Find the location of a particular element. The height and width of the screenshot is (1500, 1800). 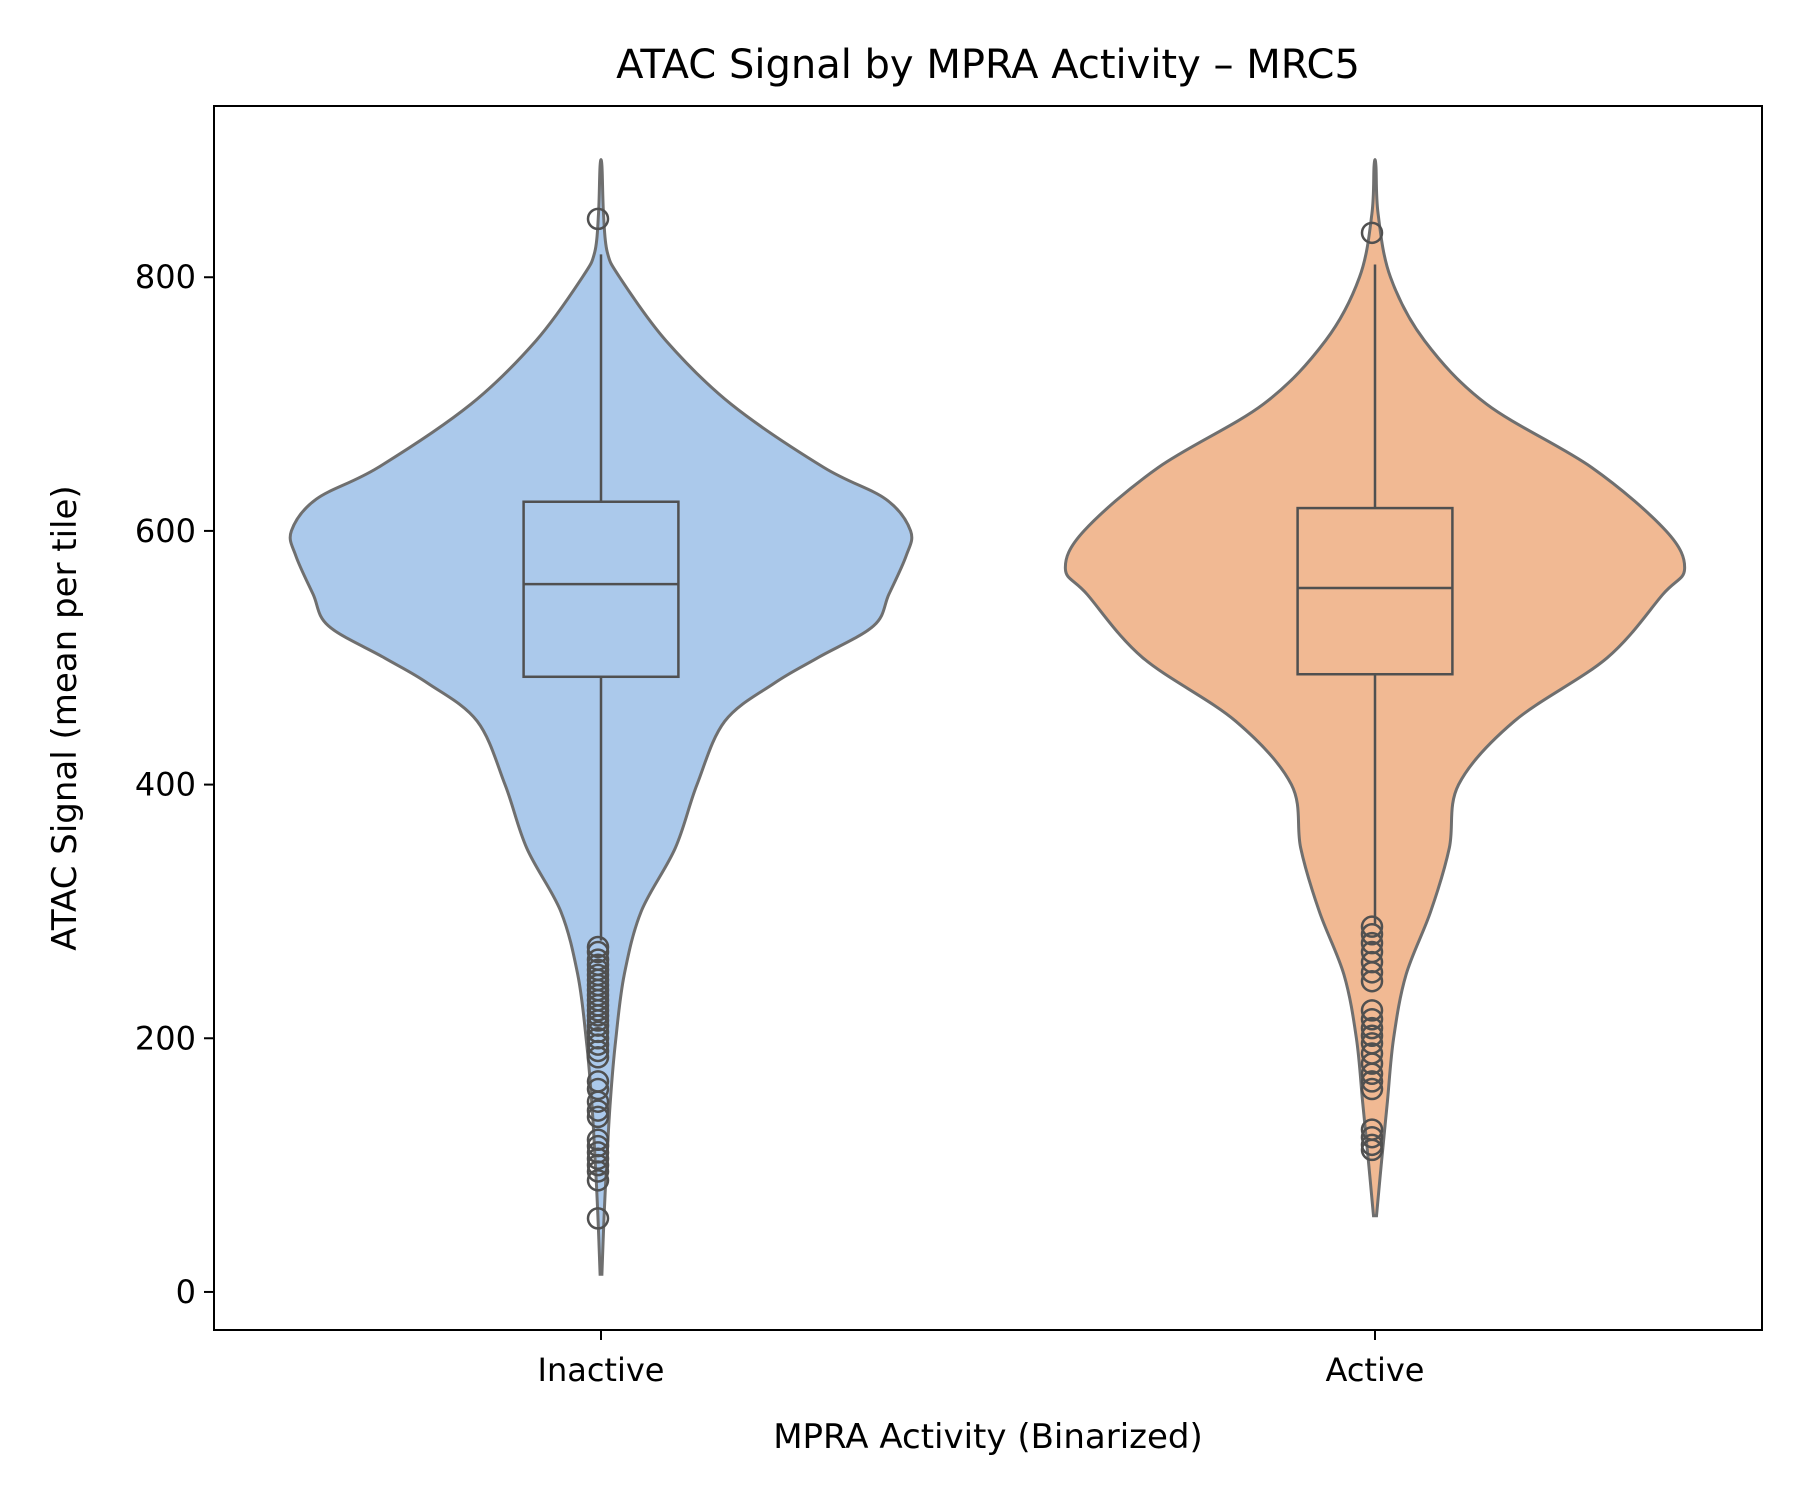

chart-title: ATAC Signal by MPRA Activity – MRC5 is located at coordinates (988, 65).